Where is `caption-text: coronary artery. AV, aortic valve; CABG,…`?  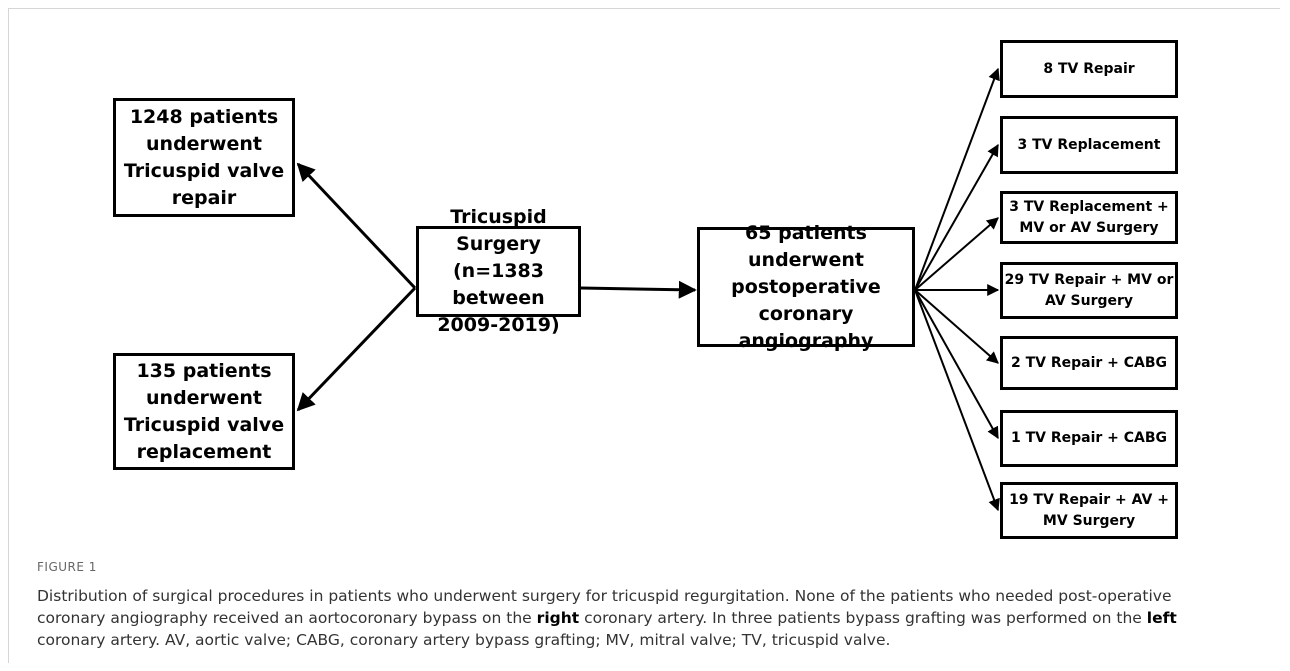
caption-text: coronary artery. AV, aortic valve; CABG,… is located at coordinates (464, 640).